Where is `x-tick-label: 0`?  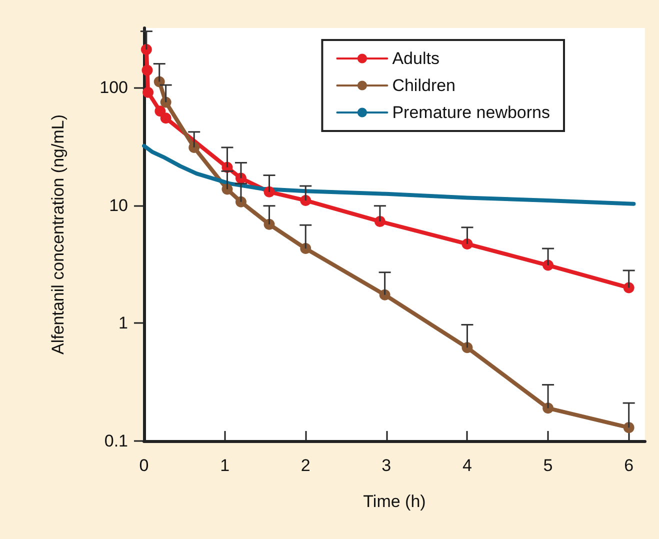
x-tick-label: 0 is located at coordinates (144, 465).